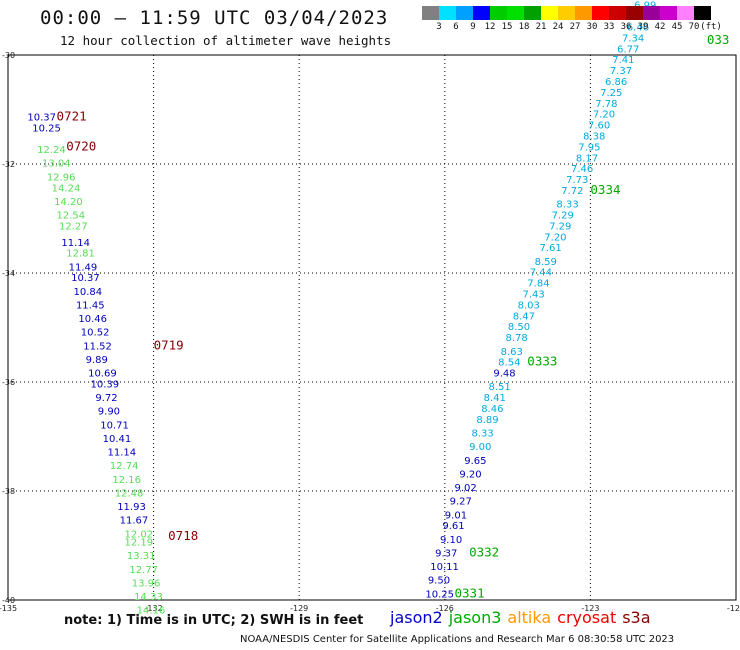  Describe the element at coordinates (541, 273) in the screenshot. I see `swh-value: 7.44` at that location.